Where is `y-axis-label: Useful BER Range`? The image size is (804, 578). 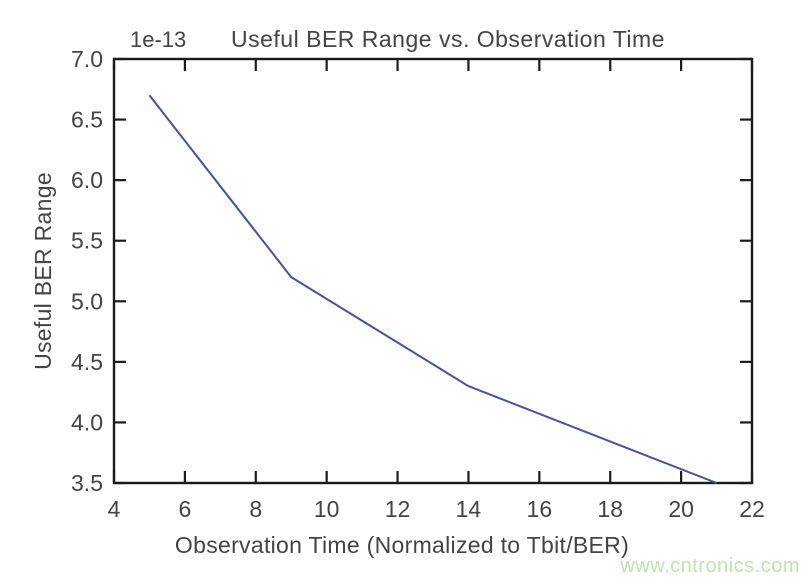 y-axis-label: Useful BER Range is located at coordinates (43, 271).